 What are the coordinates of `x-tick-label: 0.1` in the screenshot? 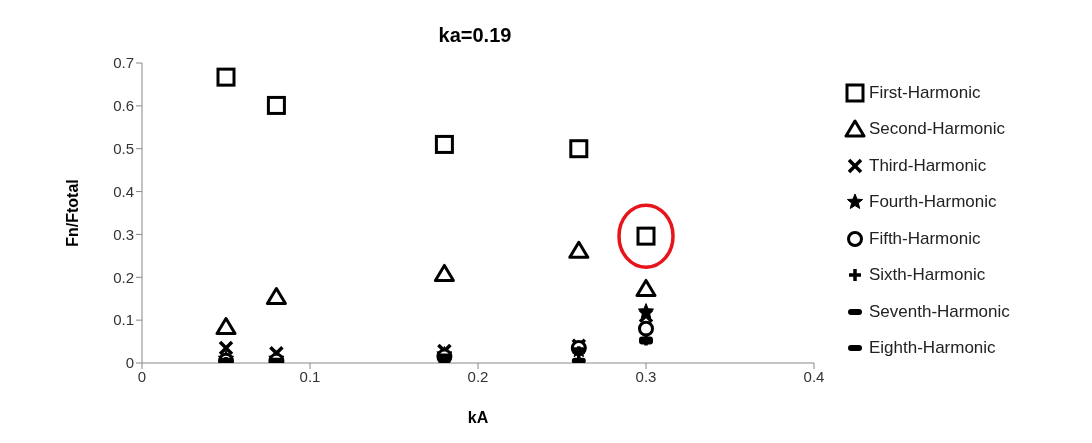 It's located at (310, 376).